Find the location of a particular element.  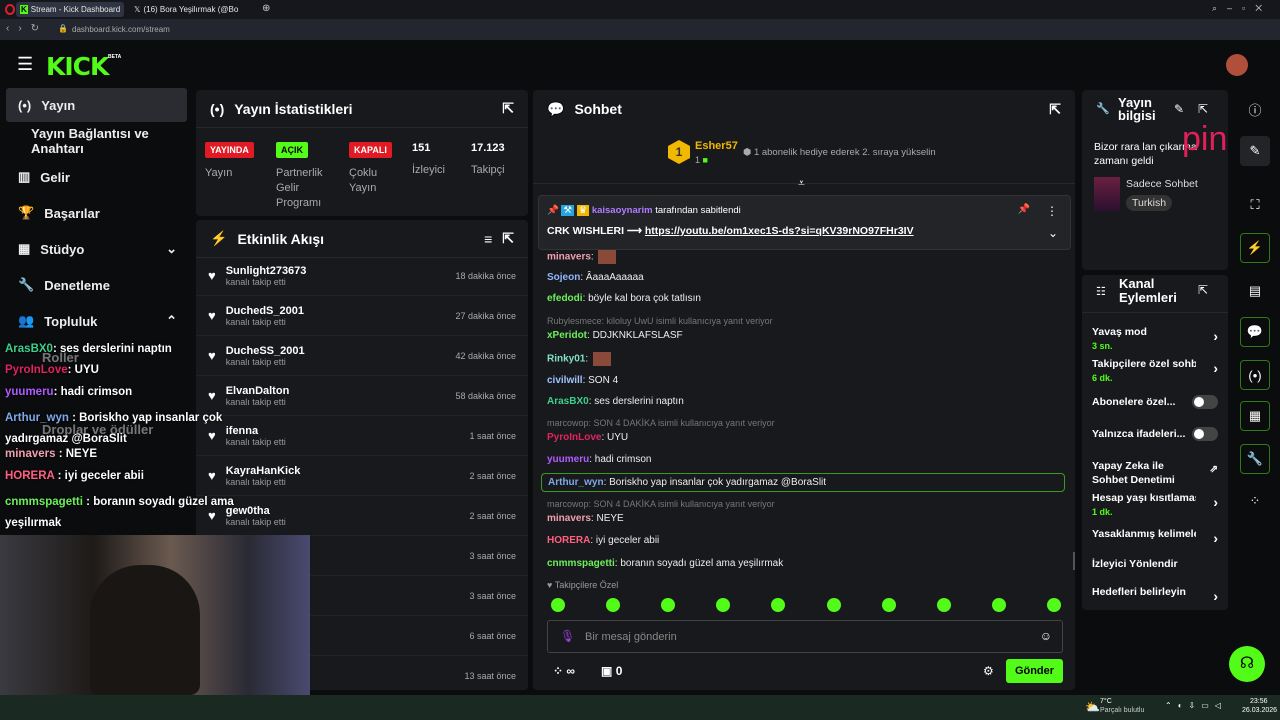

chat-message: civilwill: SON 4 is located at coordinates (583, 380).